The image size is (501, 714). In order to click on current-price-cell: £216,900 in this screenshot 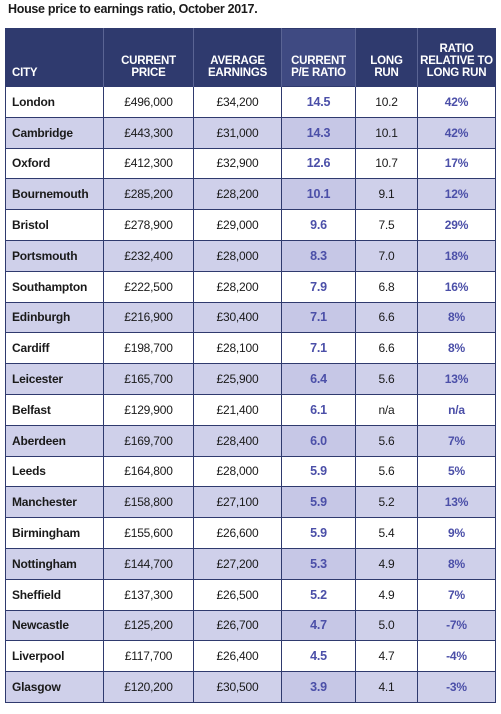, I will do `click(148, 317)`.